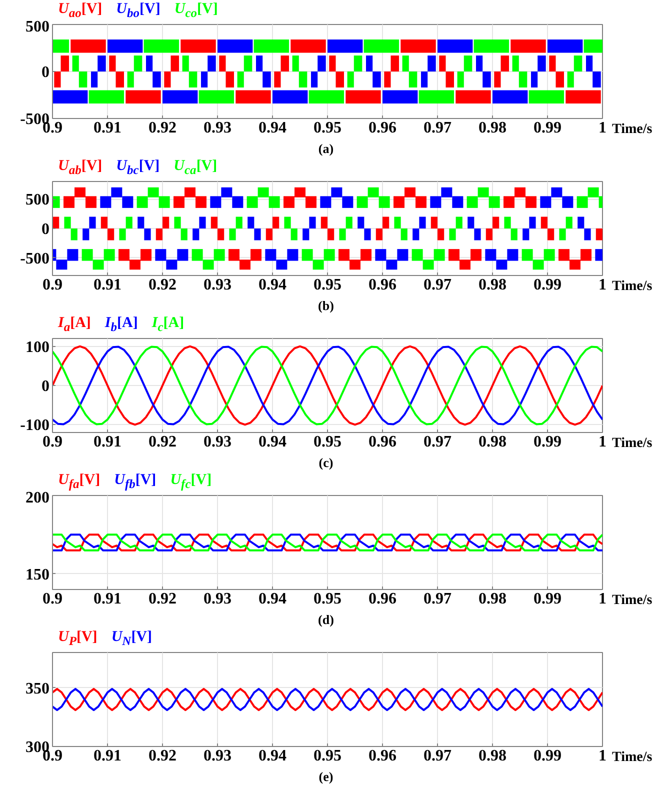 Image resolution: width=670 pixels, height=804 pixels. I want to click on text: (a), so click(326, 148).